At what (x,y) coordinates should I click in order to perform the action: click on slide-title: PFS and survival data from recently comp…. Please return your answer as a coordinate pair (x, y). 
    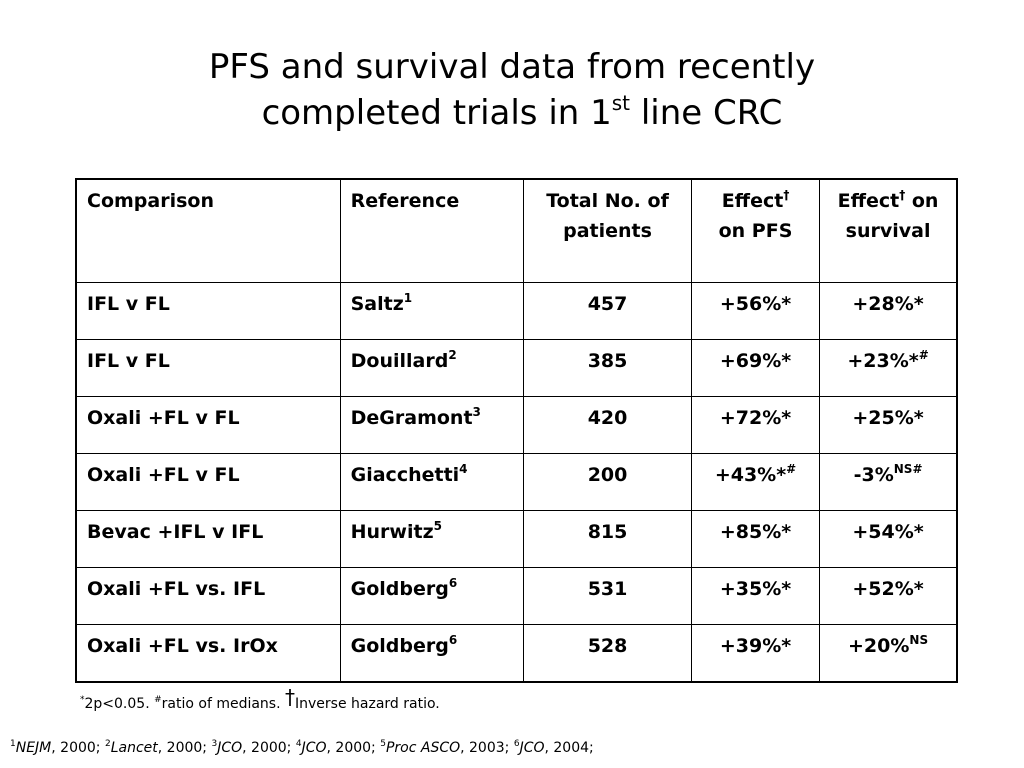
    Looking at the image, I should click on (512, 90).